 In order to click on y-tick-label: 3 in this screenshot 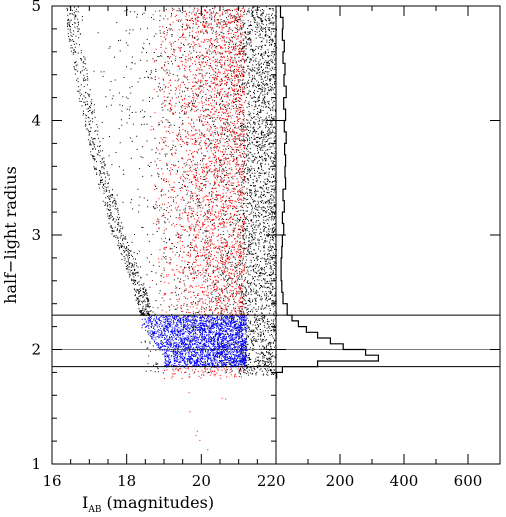, I will do `click(36, 235)`.